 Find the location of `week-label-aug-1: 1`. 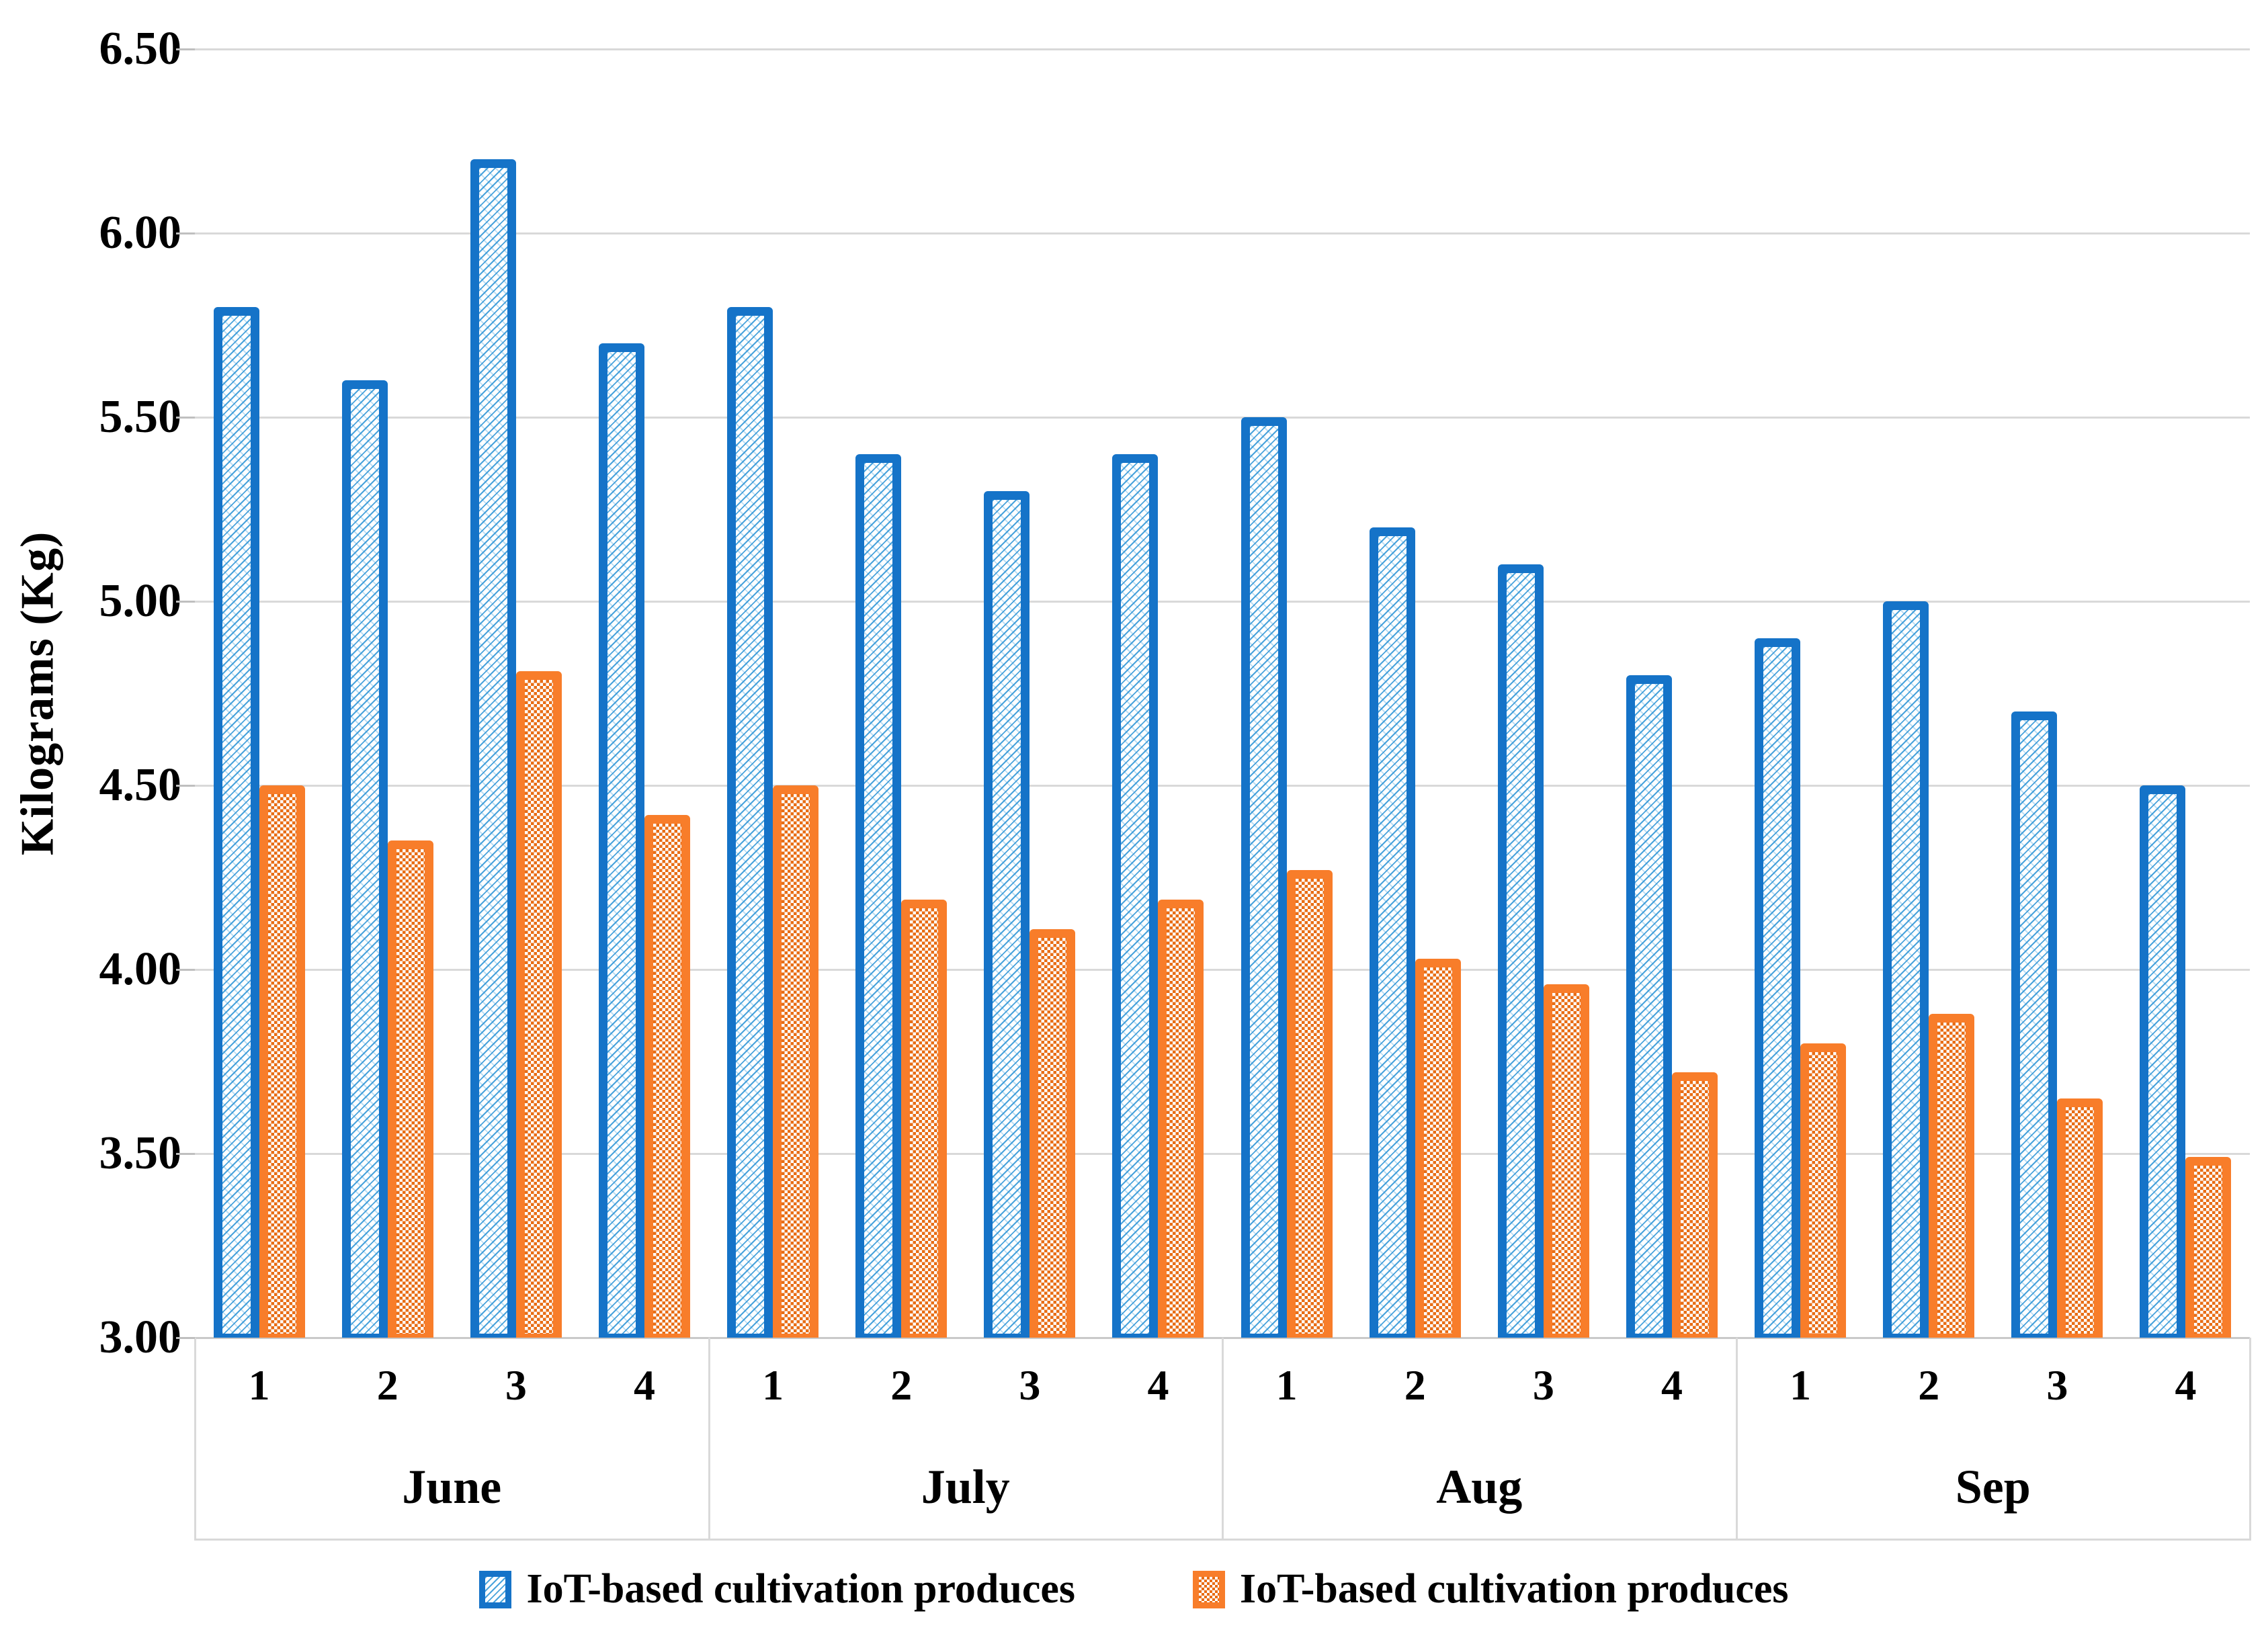

week-label-aug-1: 1 is located at coordinates (1286, 1385).